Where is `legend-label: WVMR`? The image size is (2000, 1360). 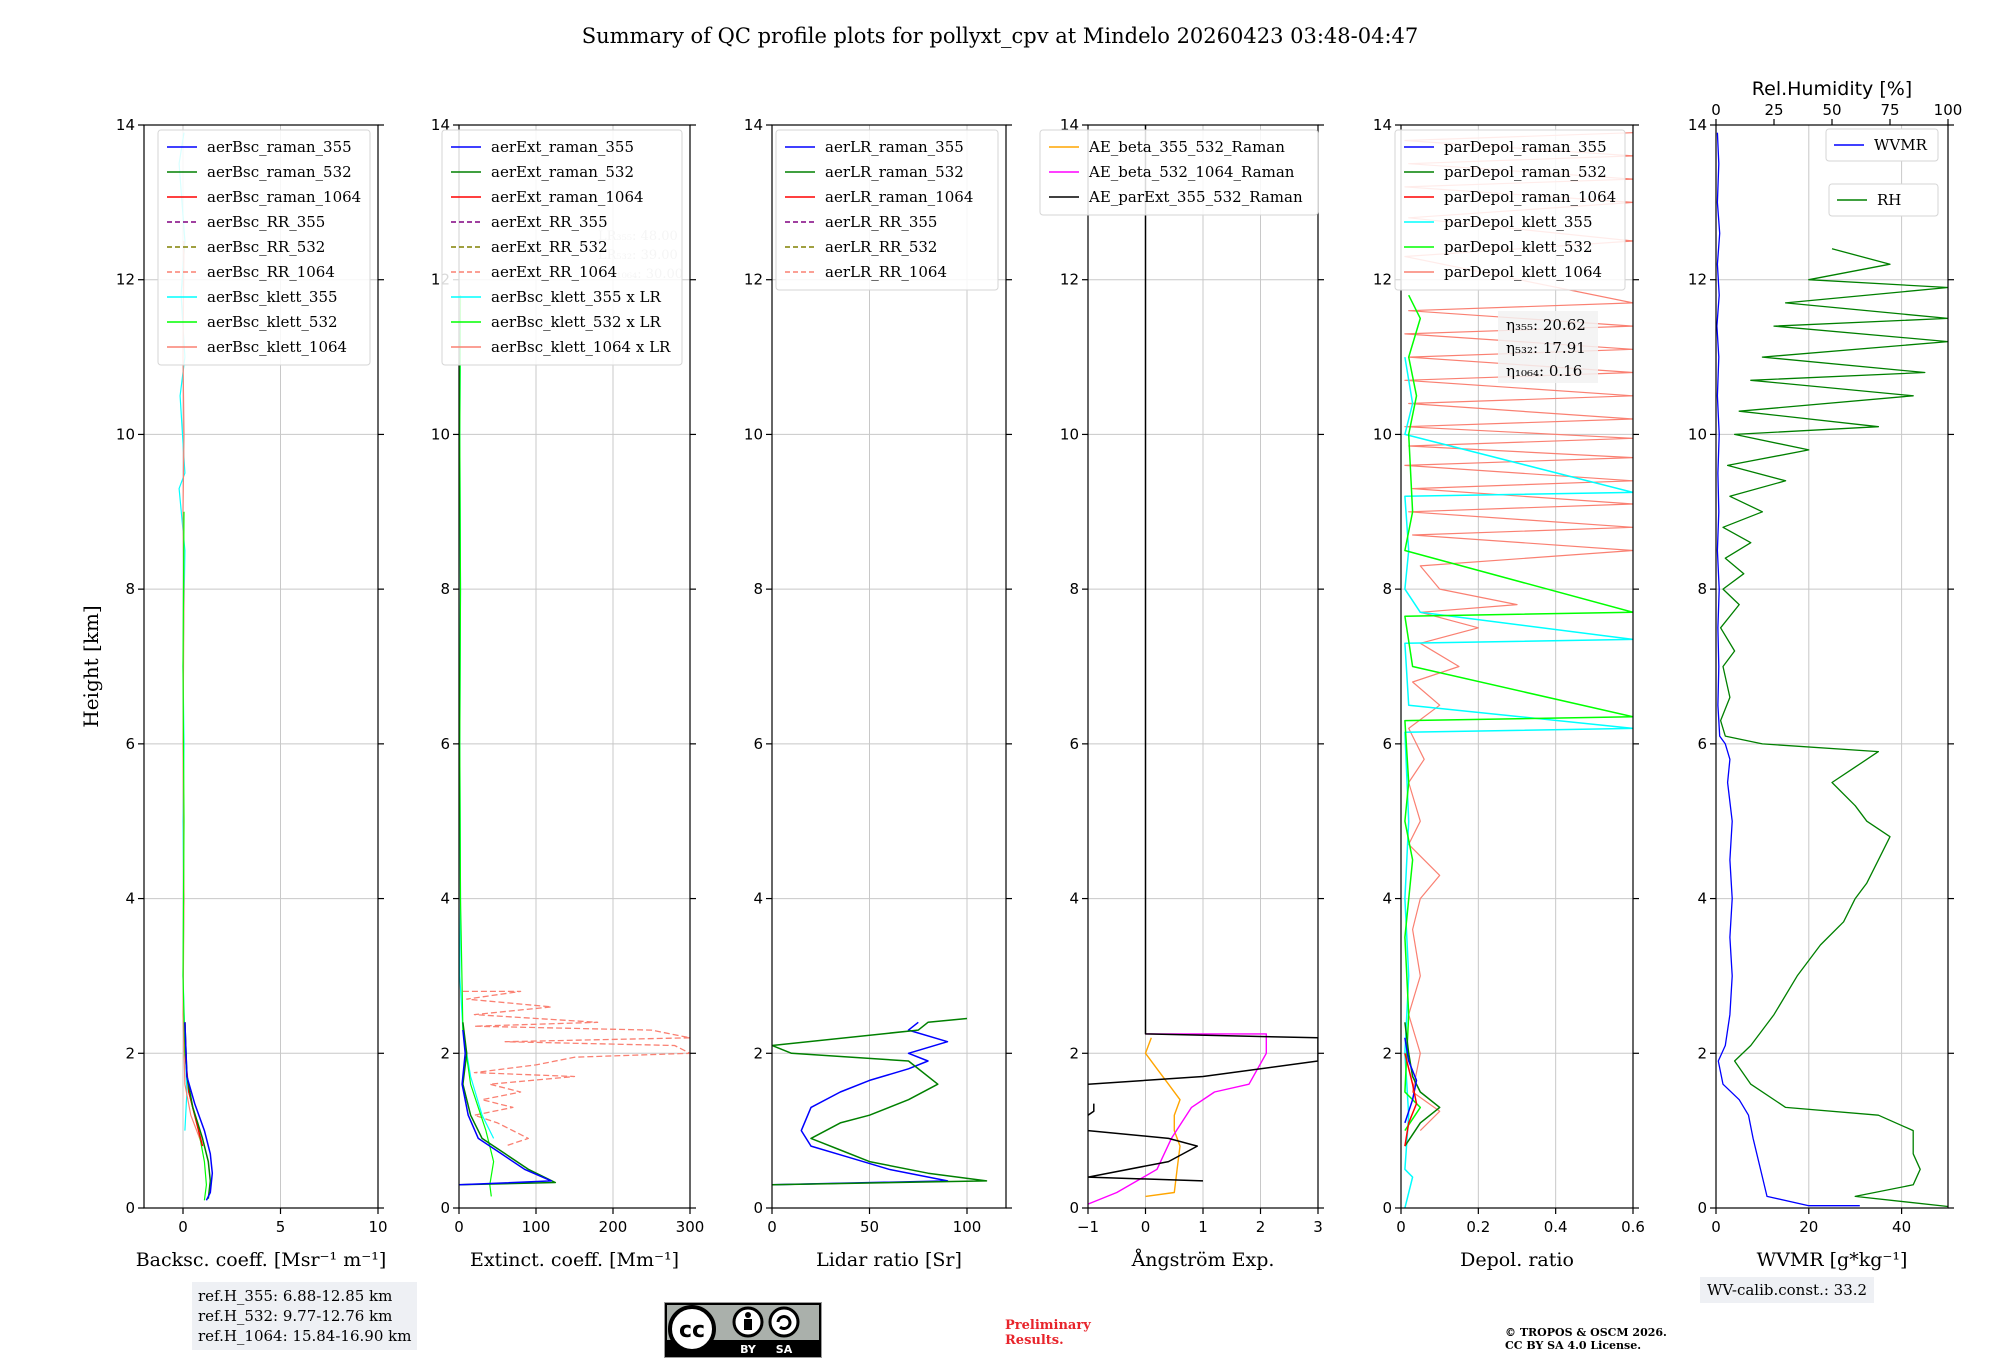
legend-label: WVMR is located at coordinates (1901, 145).